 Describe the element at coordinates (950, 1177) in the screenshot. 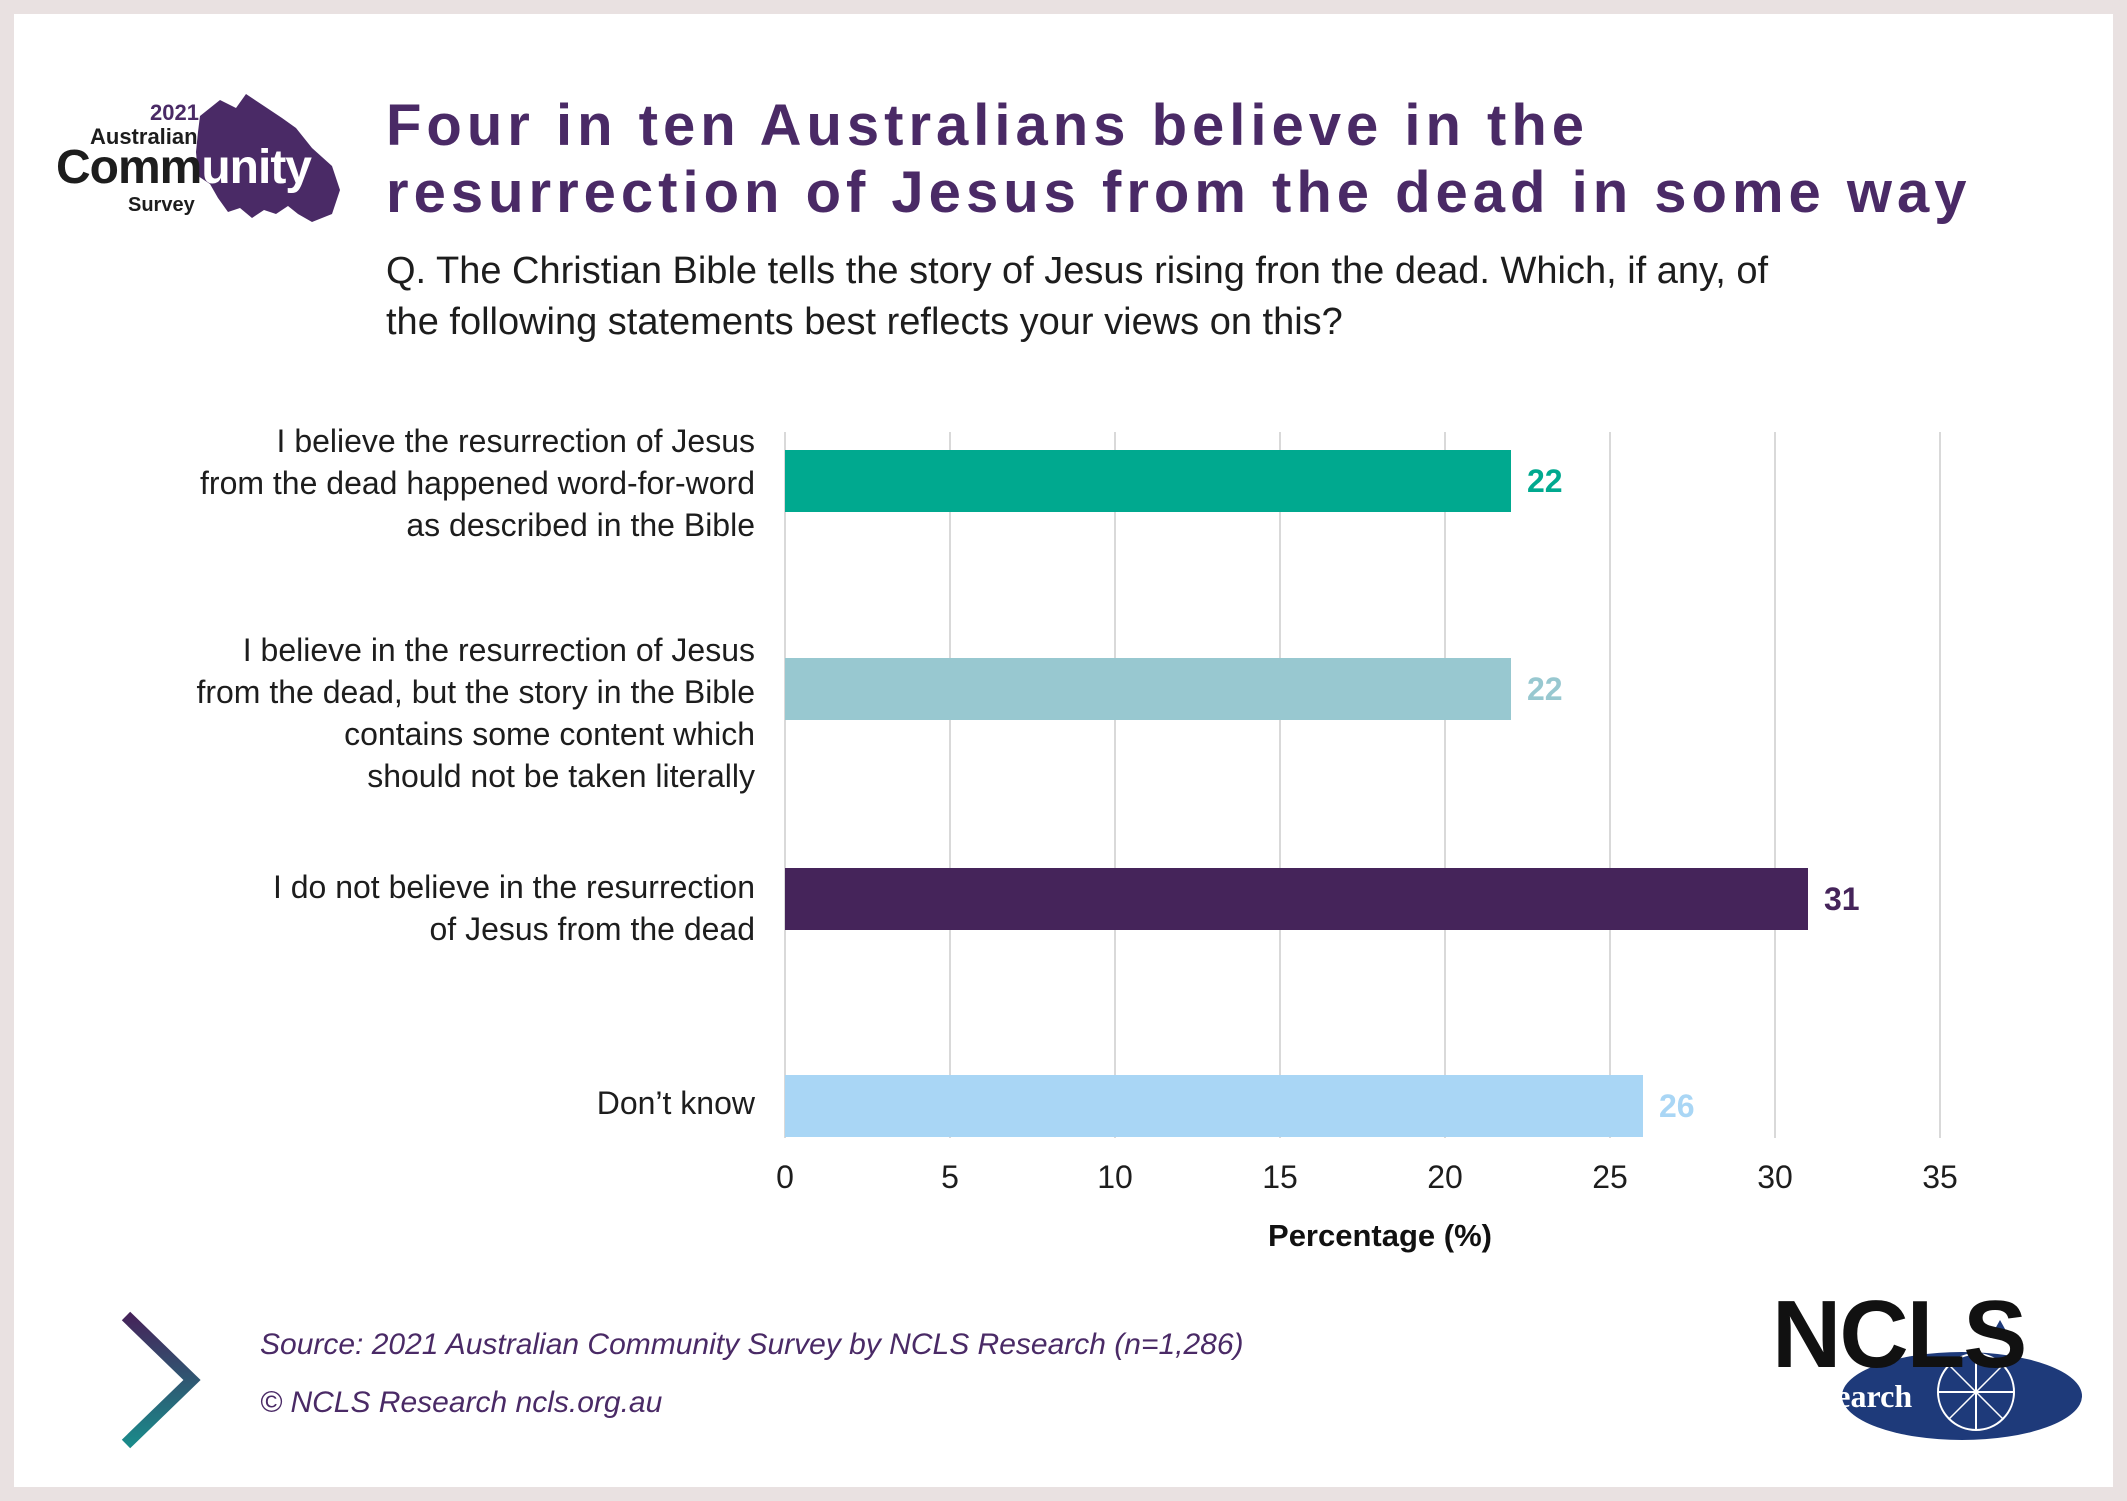

I see `x-tick-label: 5` at that location.